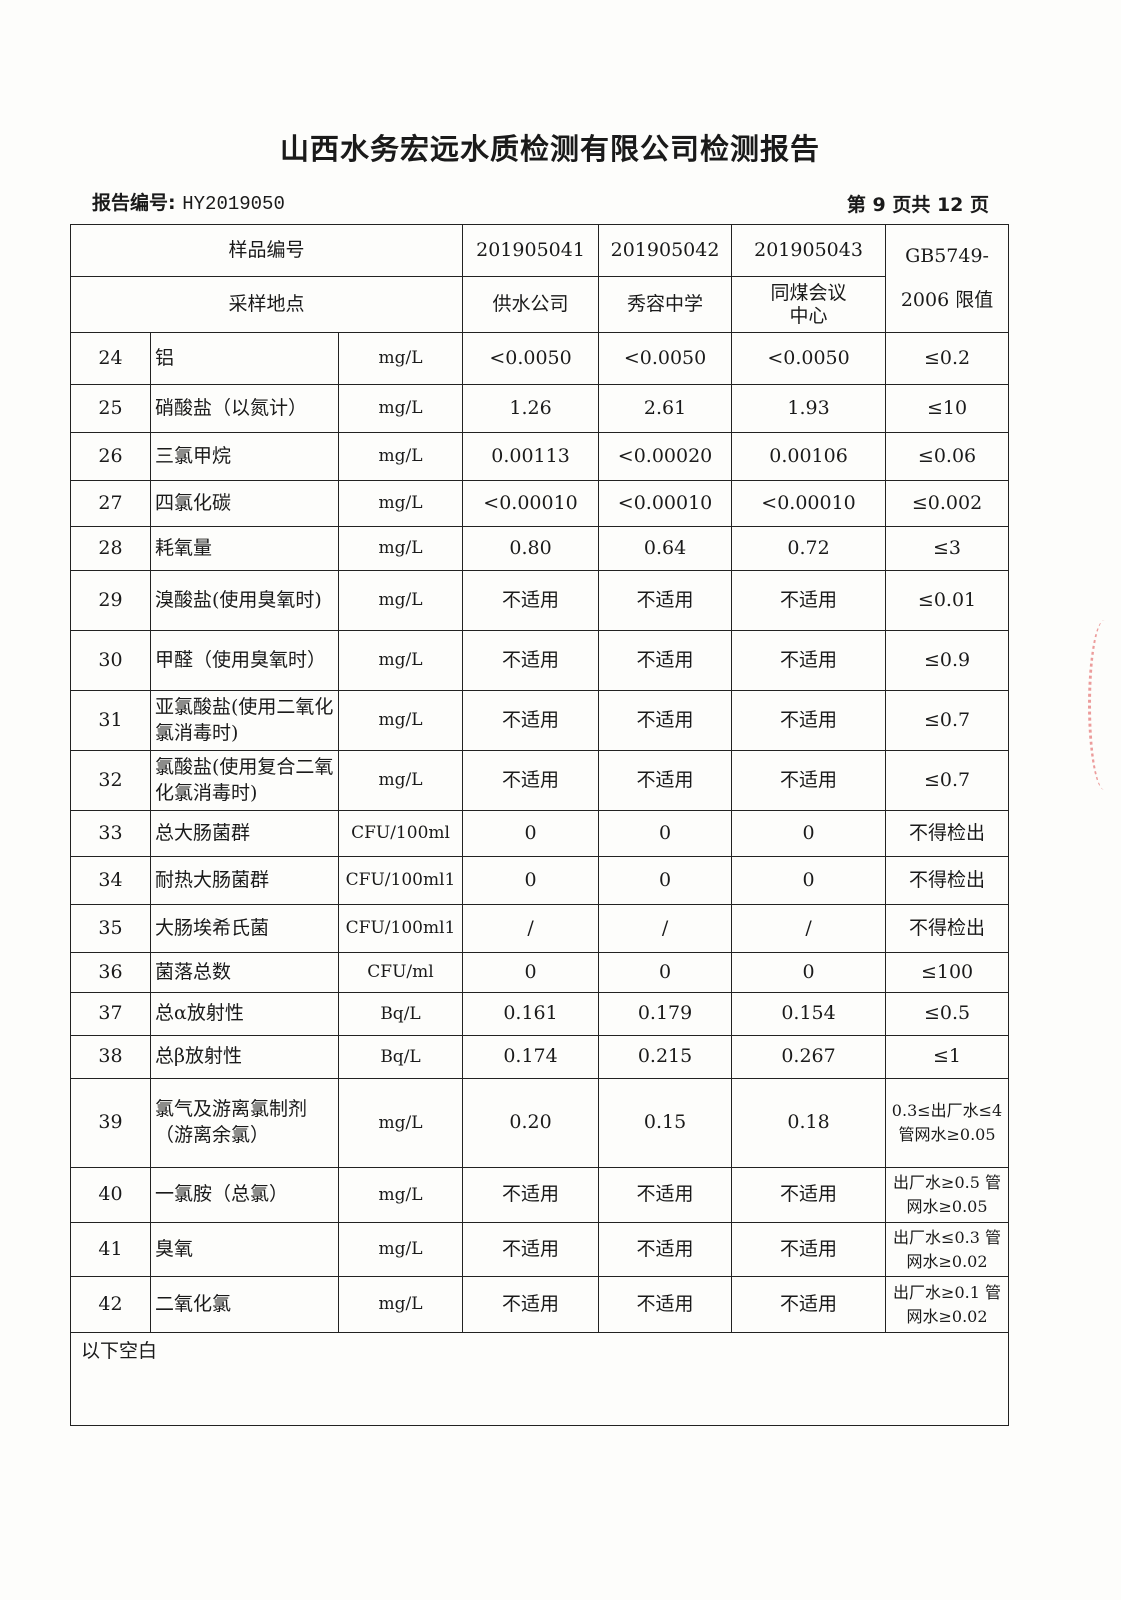 The height and width of the screenshot is (1600, 1121). I want to click on result-value: 0.161, so click(531, 1014).